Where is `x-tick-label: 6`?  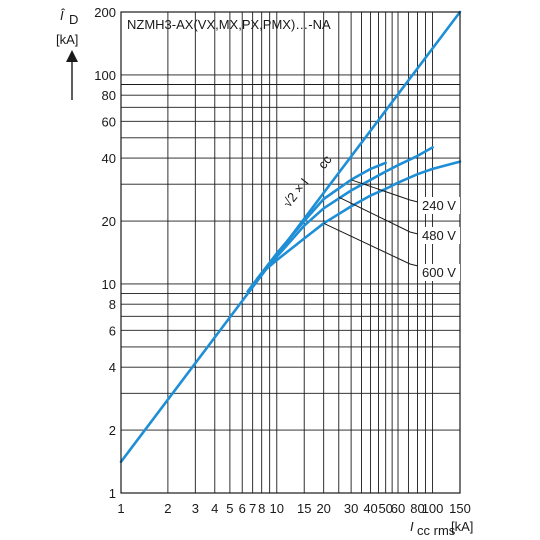 x-tick-label: 6 is located at coordinates (242, 508).